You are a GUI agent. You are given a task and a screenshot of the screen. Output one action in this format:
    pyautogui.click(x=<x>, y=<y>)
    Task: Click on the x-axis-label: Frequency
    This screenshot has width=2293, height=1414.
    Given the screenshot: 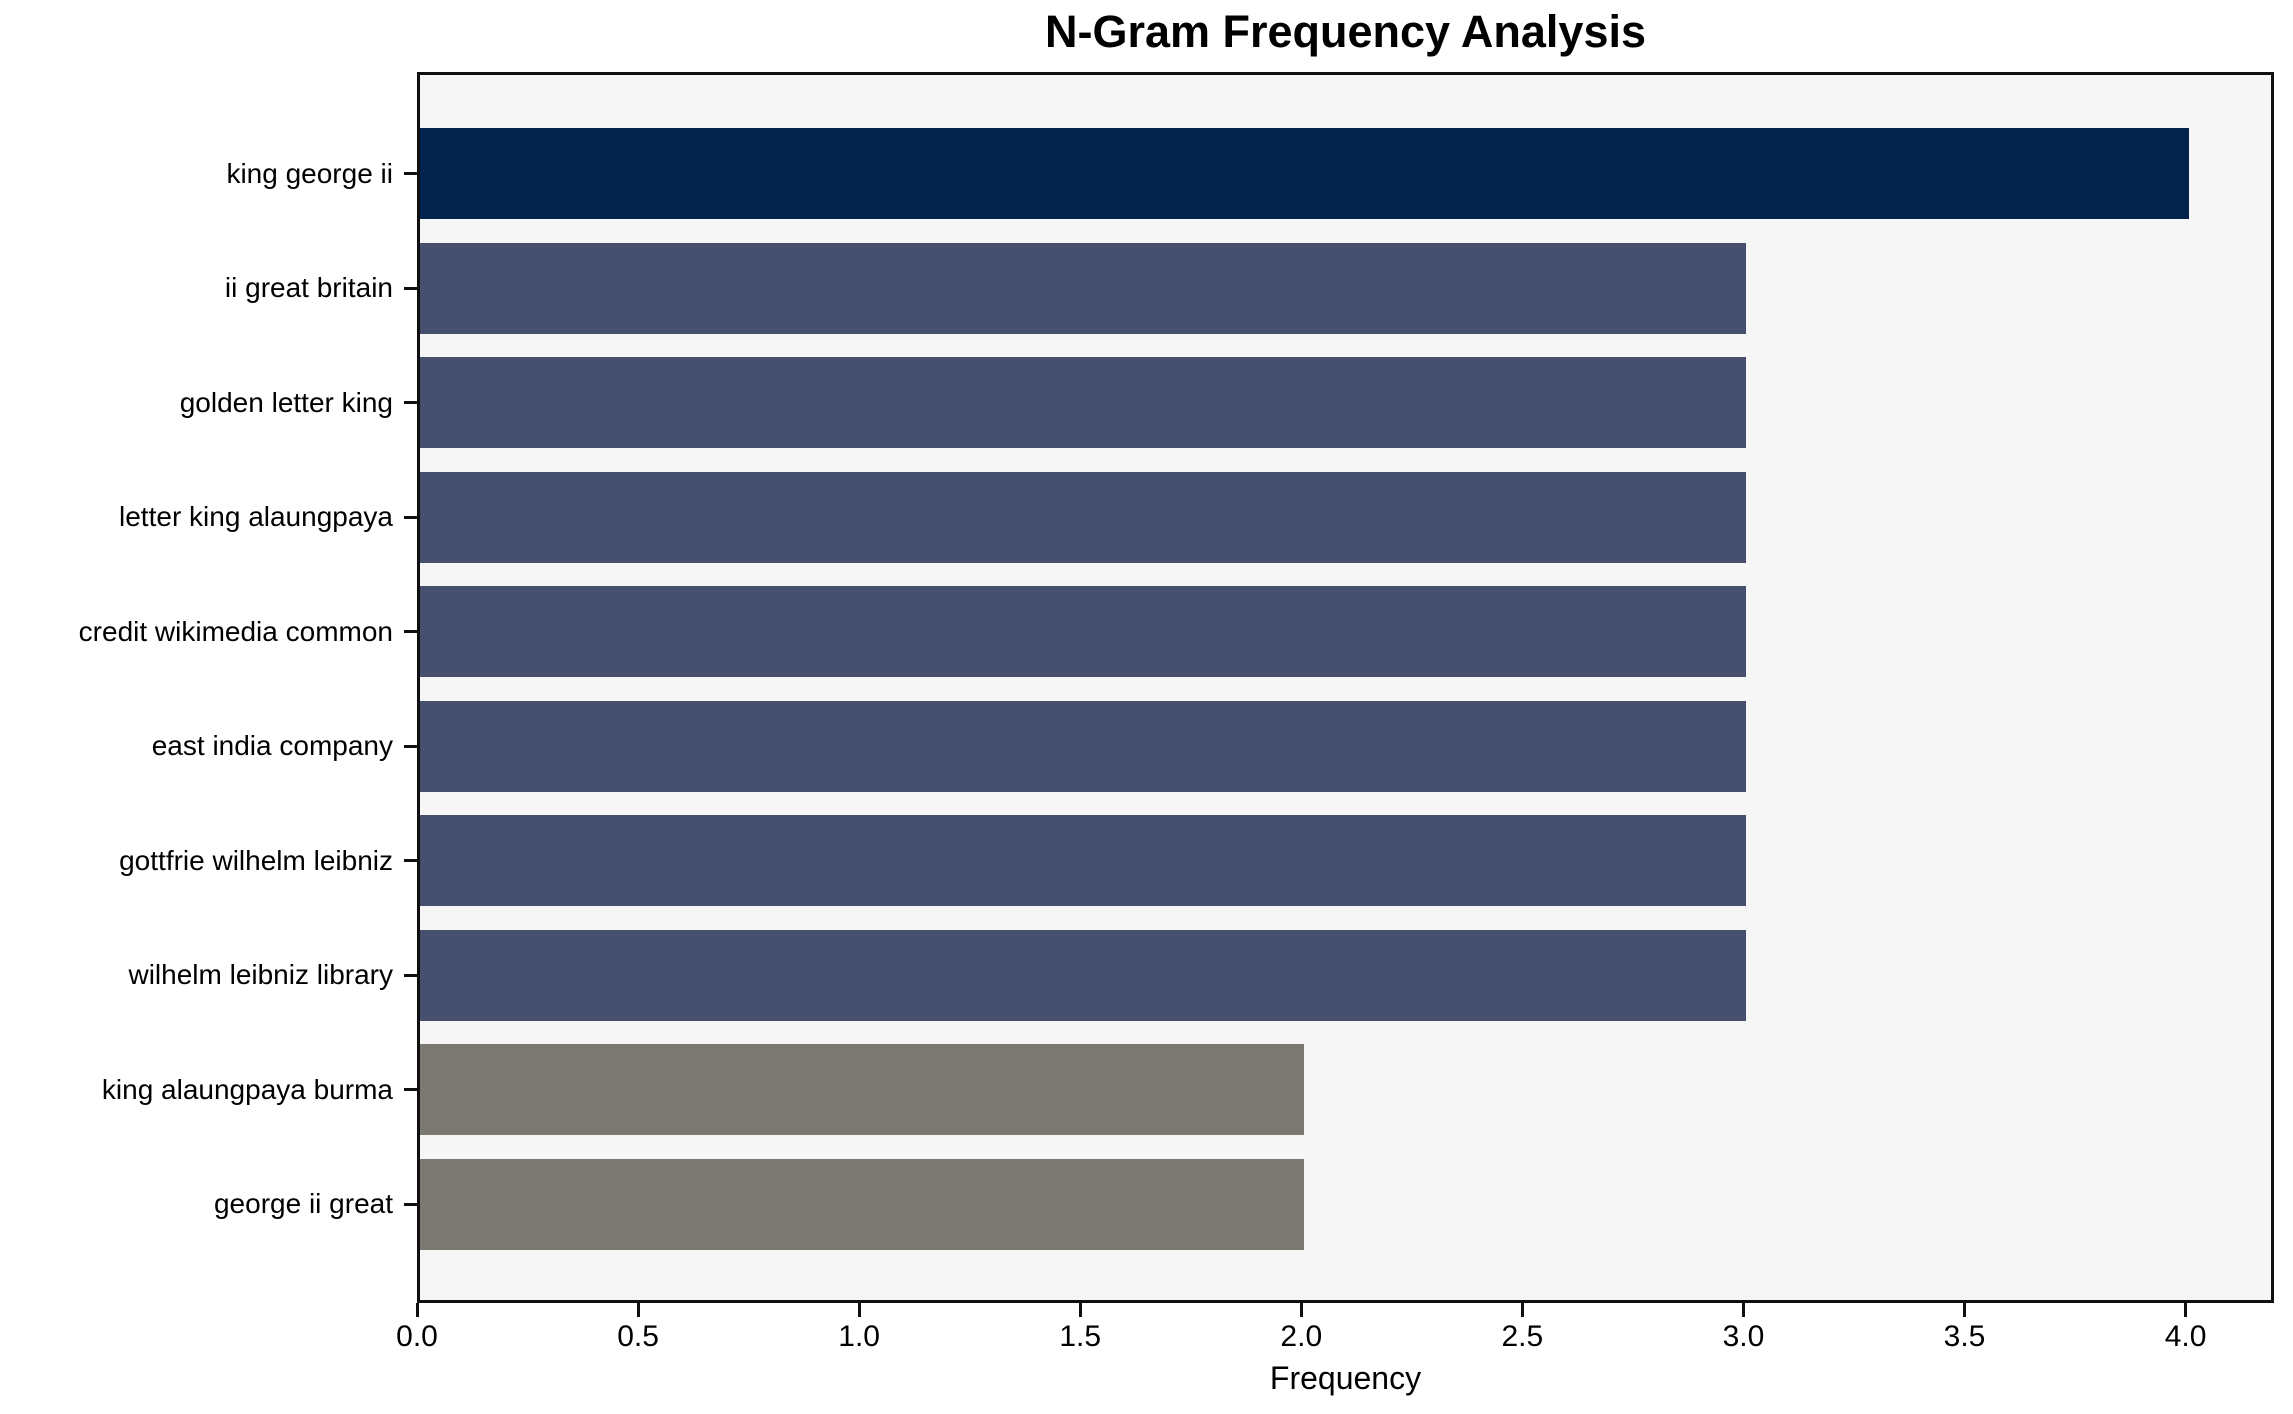 What is the action you would take?
    pyautogui.click(x=1345, y=1378)
    